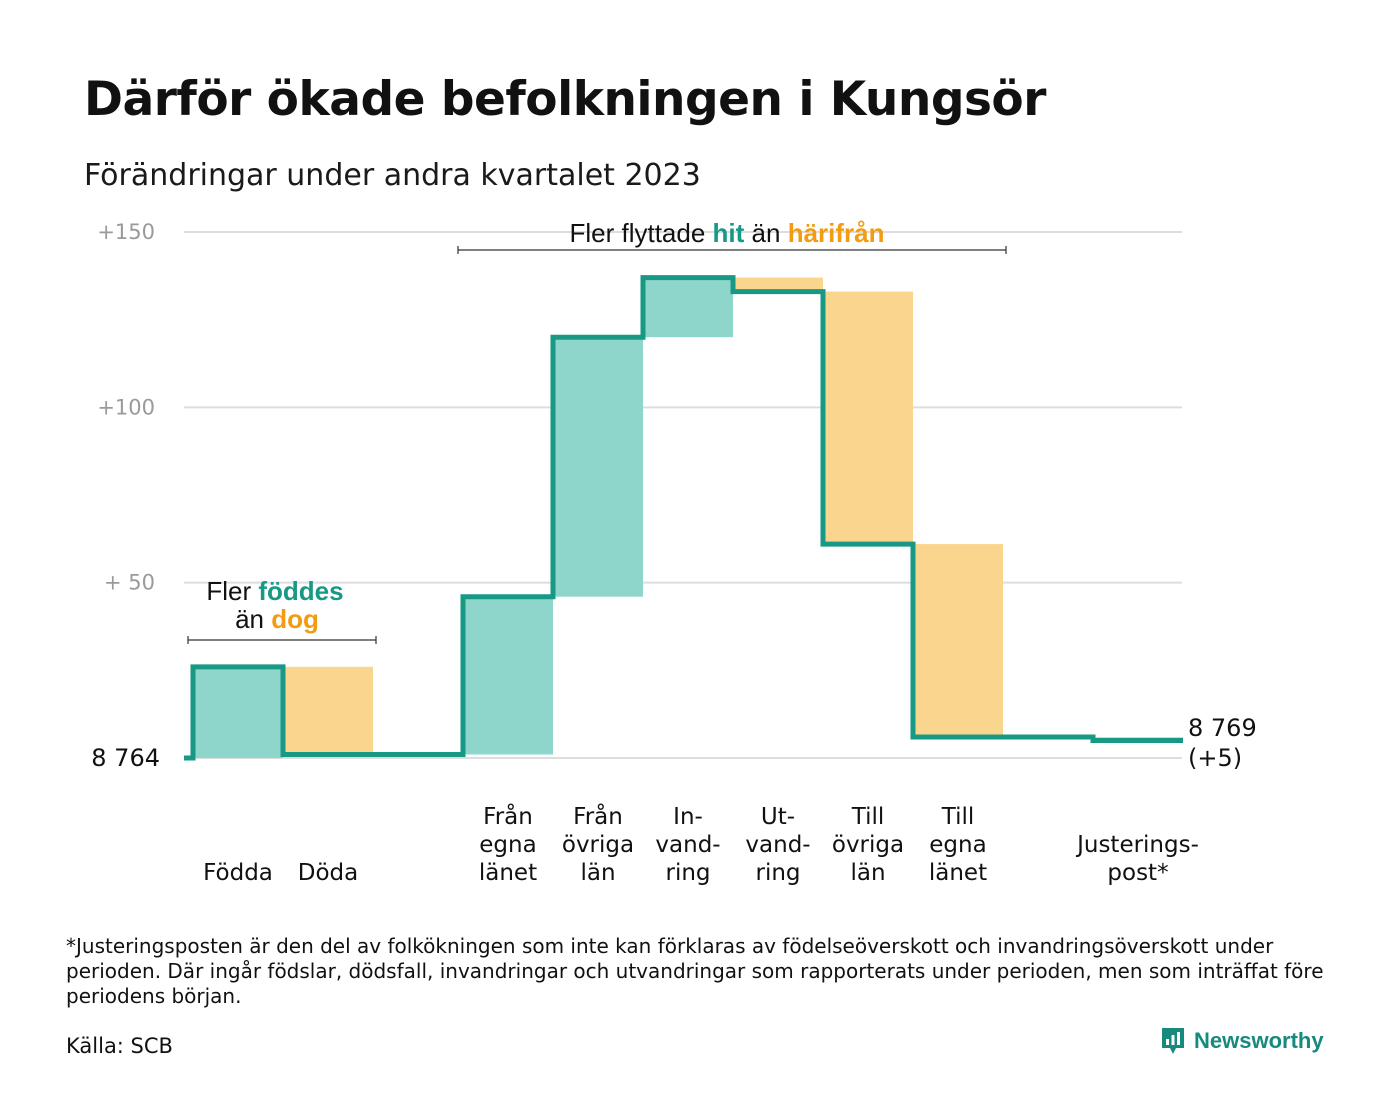 The width and height of the screenshot is (1400, 1120). Describe the element at coordinates (274, 591) in the screenshot. I see `births-annotation-line1: Fler föddes` at that location.